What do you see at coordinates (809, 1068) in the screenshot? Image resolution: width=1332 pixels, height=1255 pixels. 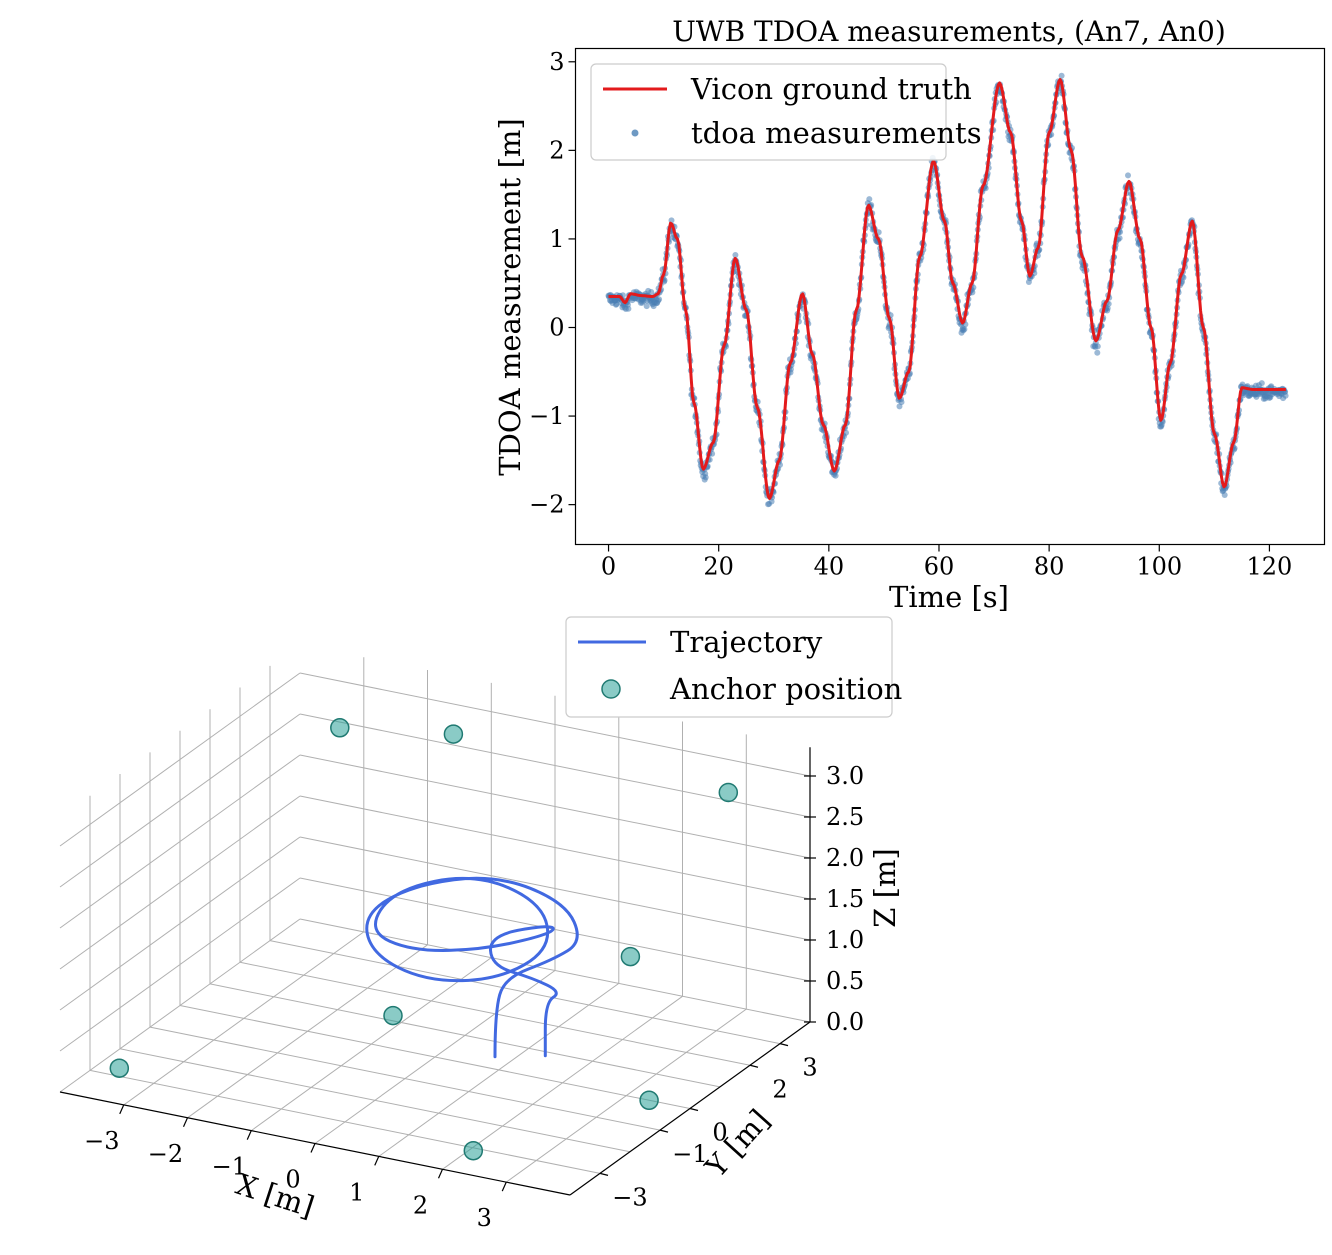 I see `axis-tick-label: 3` at bounding box center [809, 1068].